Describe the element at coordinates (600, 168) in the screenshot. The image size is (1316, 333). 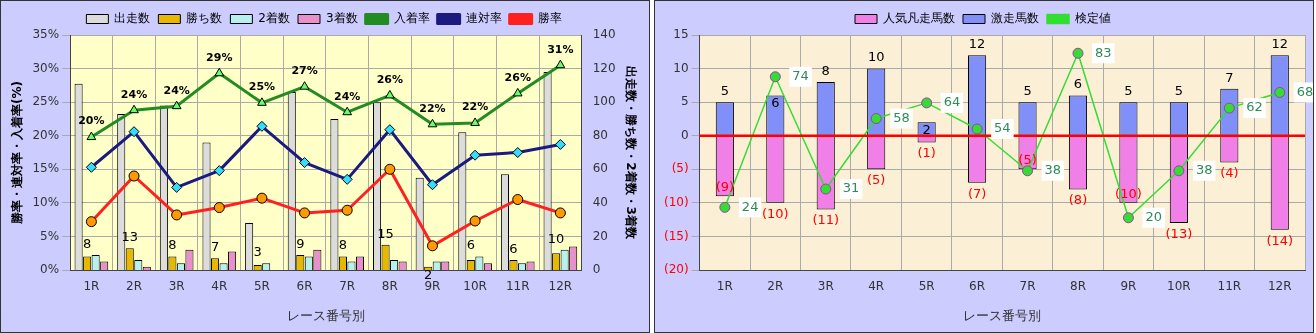
I see `y2-tick-label: 60` at that location.